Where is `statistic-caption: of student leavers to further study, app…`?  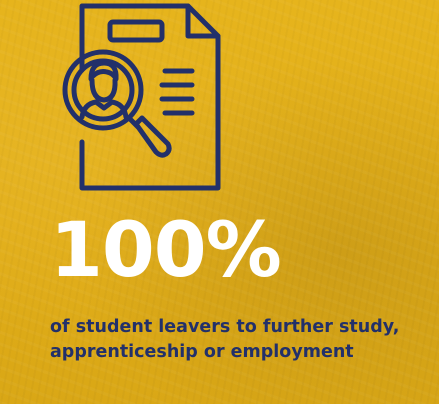
statistic-caption: of student leavers to further study, app… is located at coordinates (225, 339).